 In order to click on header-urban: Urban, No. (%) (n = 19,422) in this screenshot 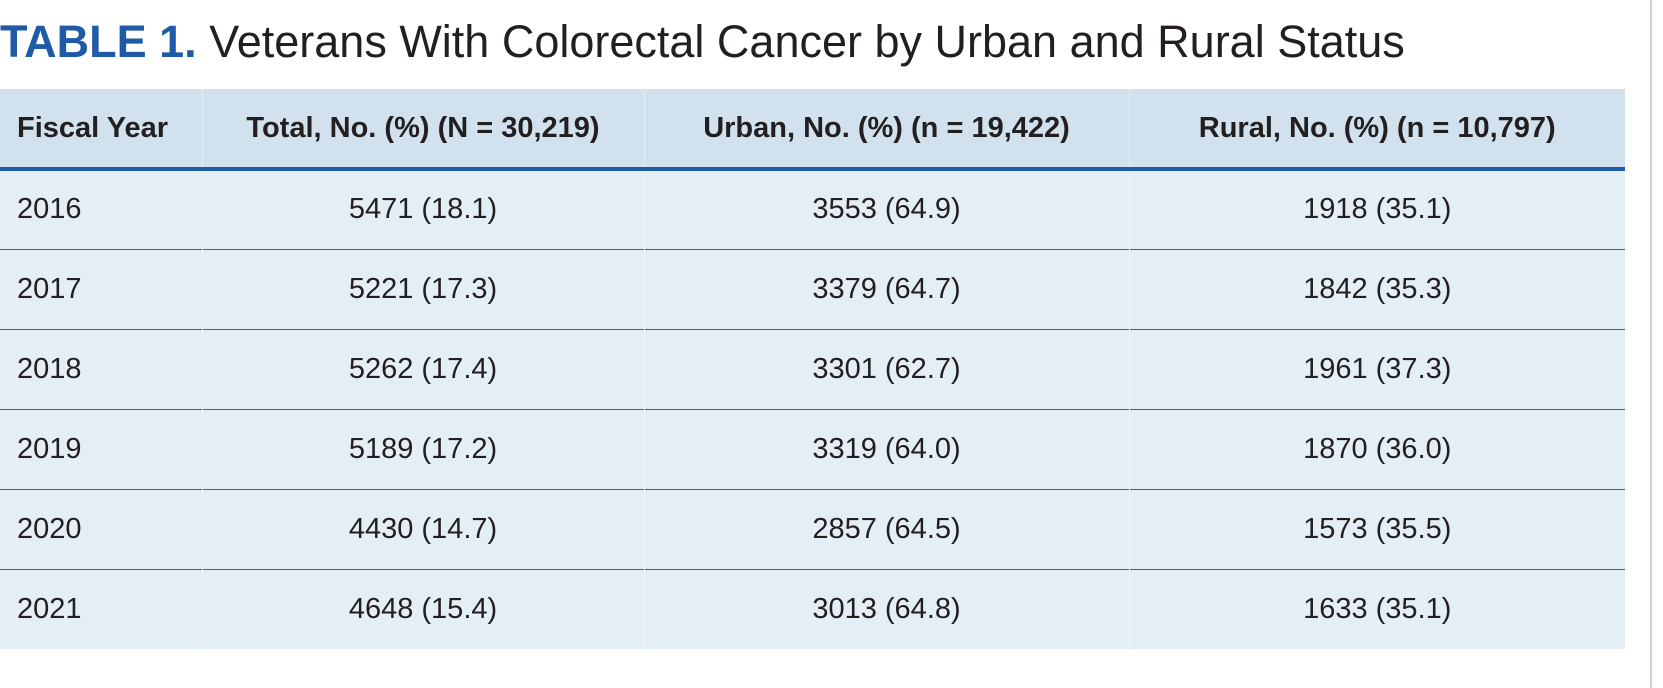, I will do `click(887, 130)`.